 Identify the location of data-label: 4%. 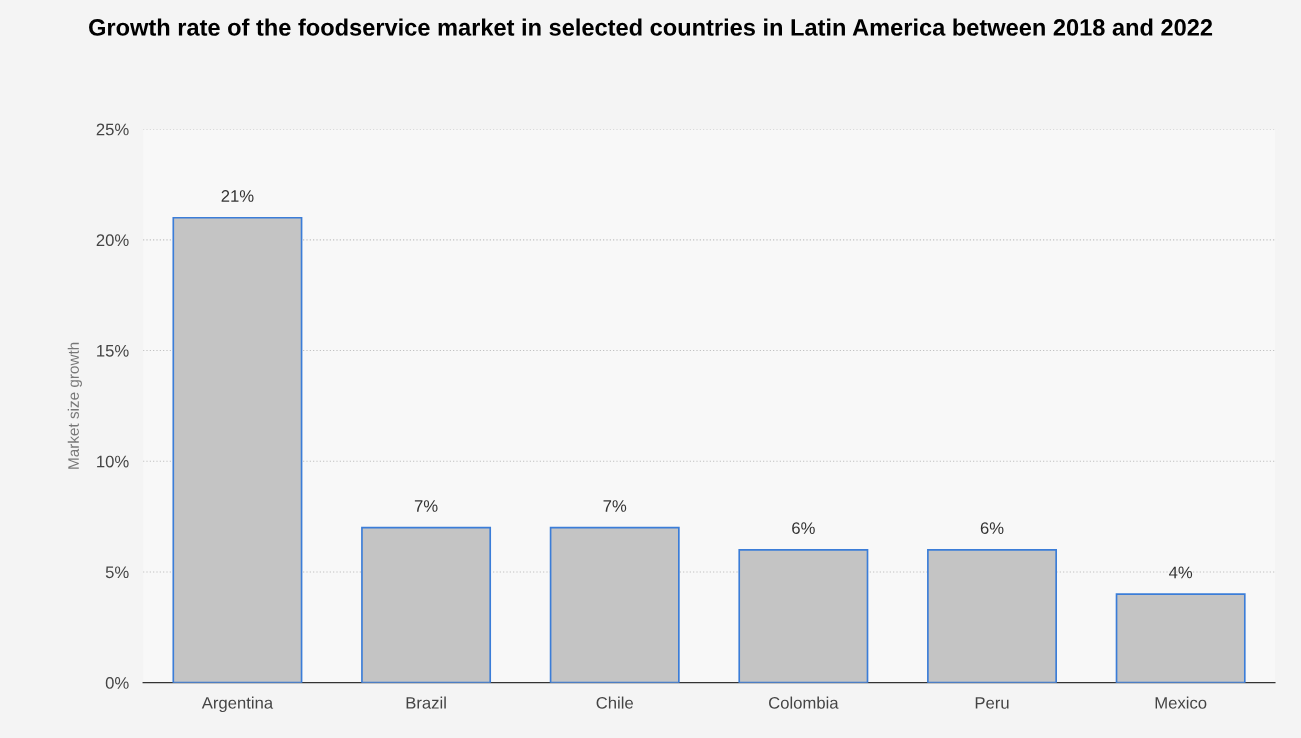
(1181, 572).